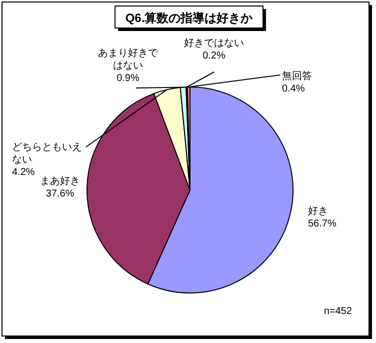  Describe the element at coordinates (338, 311) in the screenshot. I see `text: n=452` at that location.